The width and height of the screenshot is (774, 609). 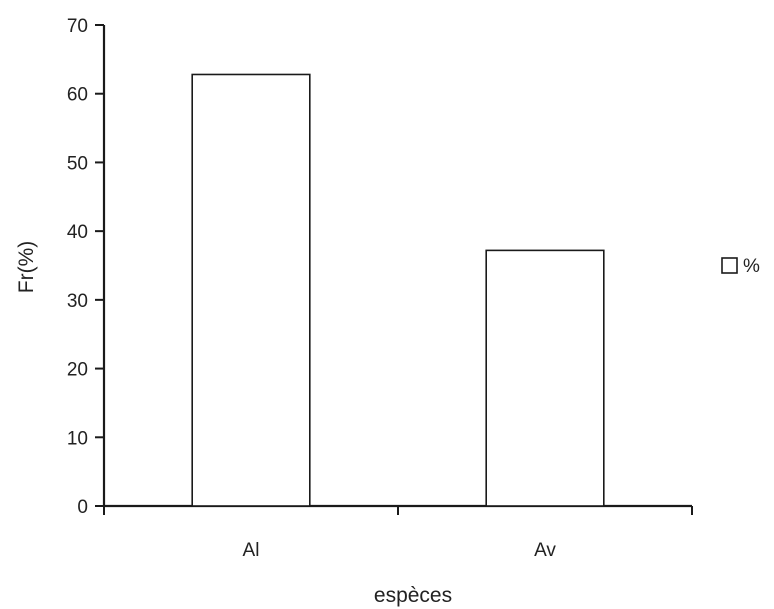 I want to click on y-tick-label: 60, so click(x=77, y=95).